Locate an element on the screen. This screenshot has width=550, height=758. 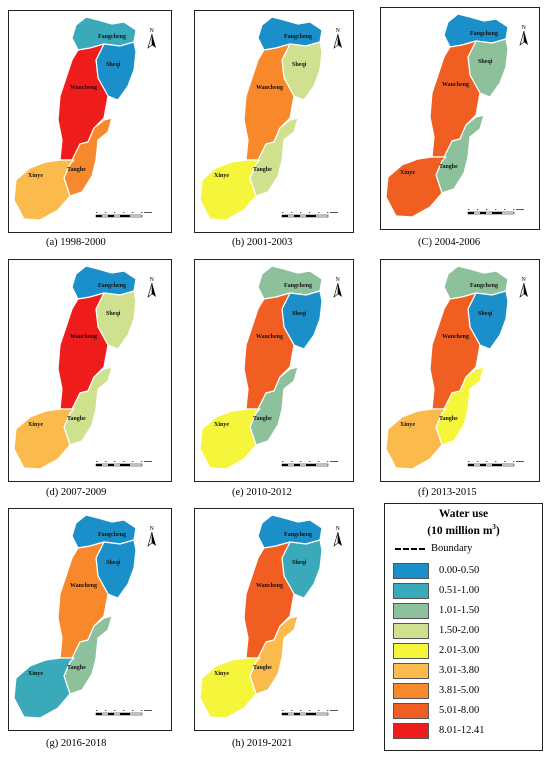
legend-item: 3.81-5.00 is located at coordinates (436, 690).